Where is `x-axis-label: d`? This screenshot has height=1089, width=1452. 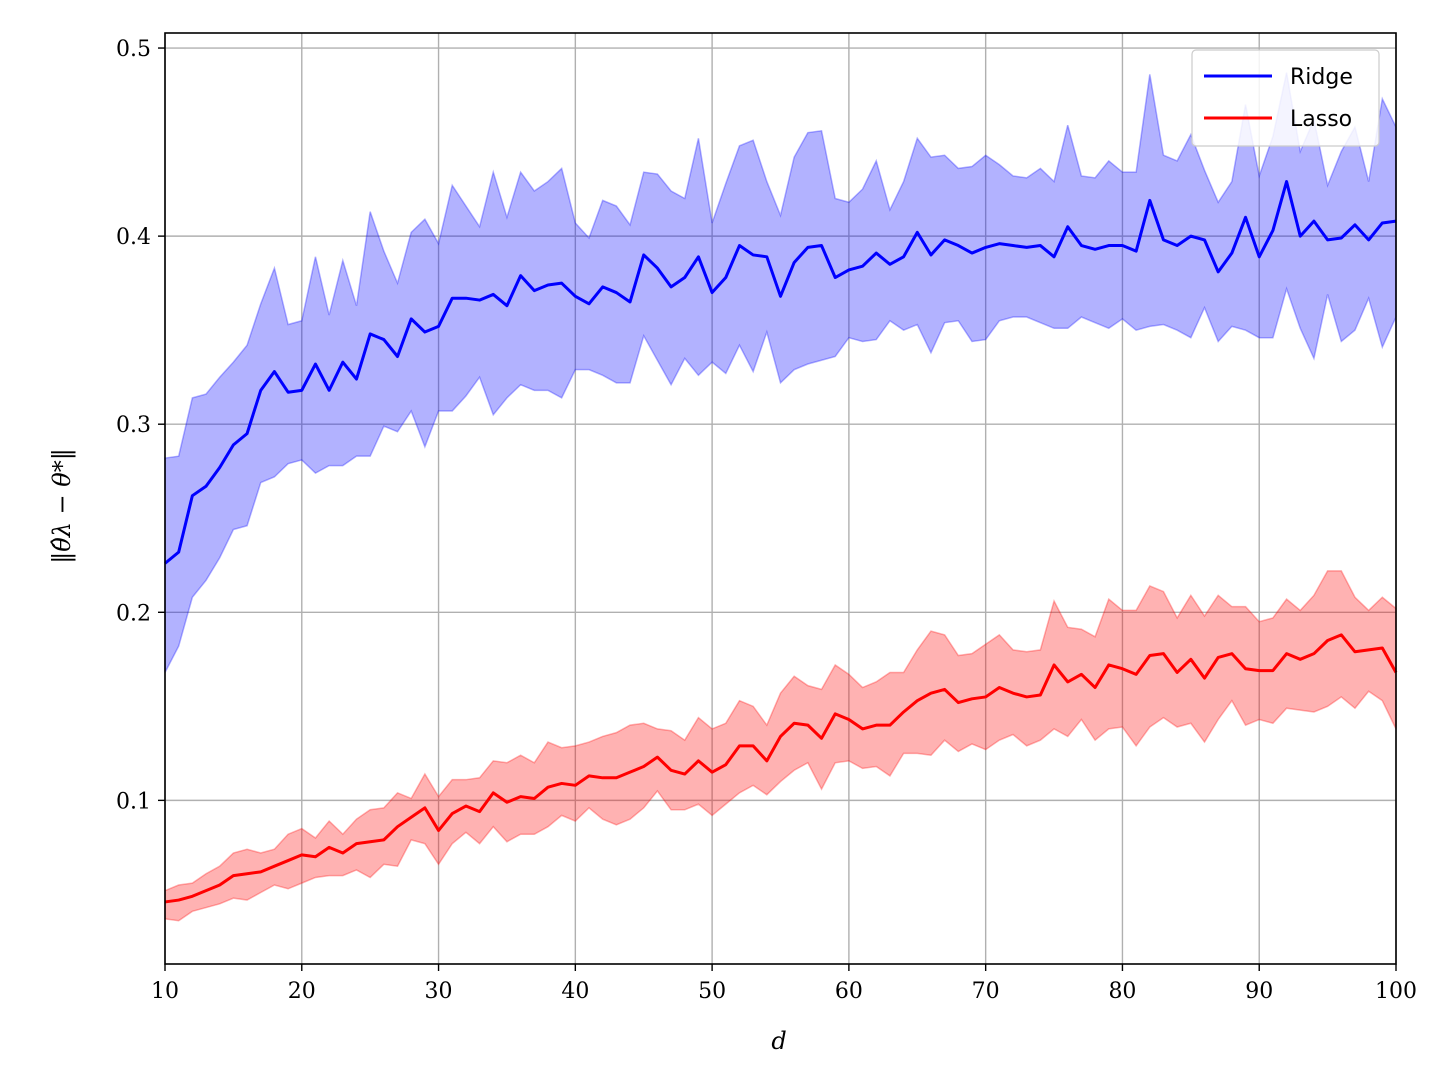 x-axis-label: d is located at coordinates (778, 1041).